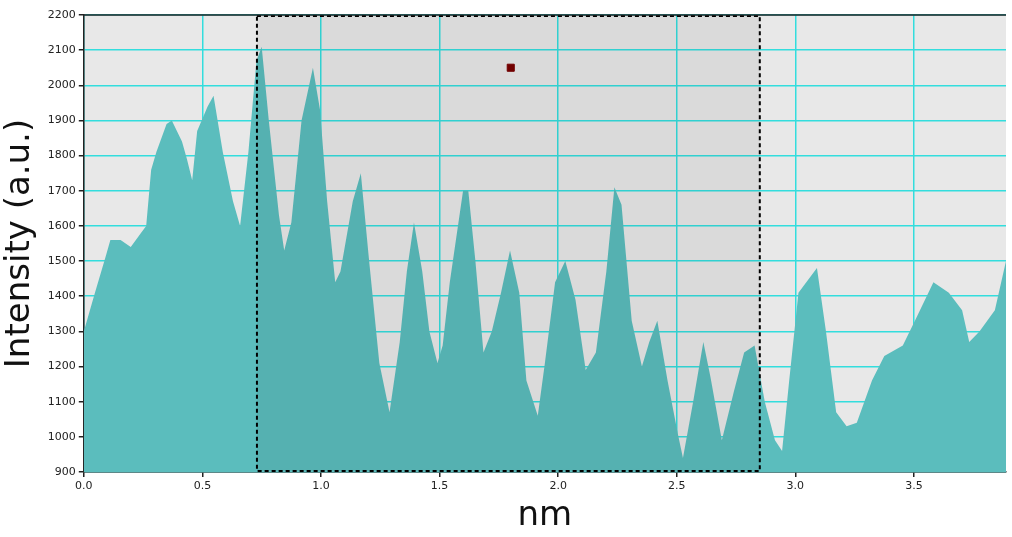 This screenshot has height=537, width=1012. What do you see at coordinates (61, 190) in the screenshot?
I see `y-tick-label: 1700` at bounding box center [61, 190].